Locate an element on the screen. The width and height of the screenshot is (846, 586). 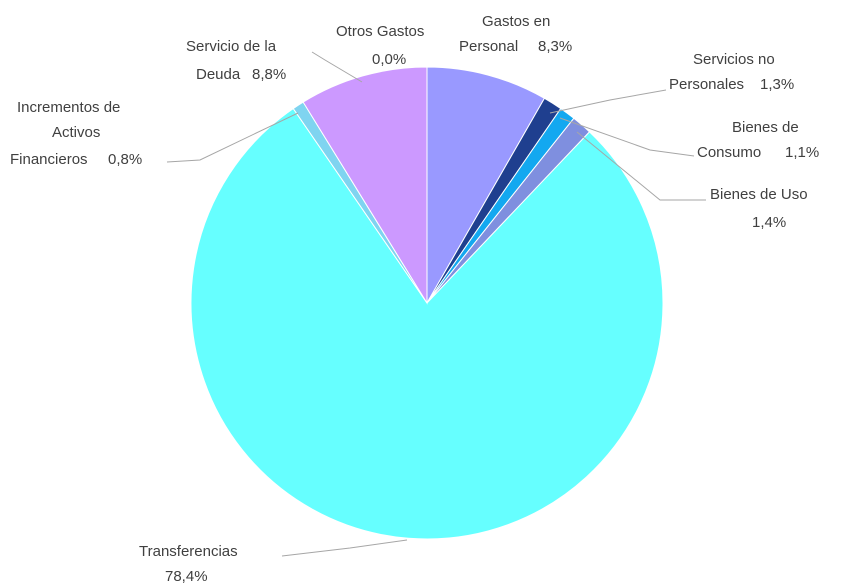
slice-label: Bienes de Uso is located at coordinates (759, 194).